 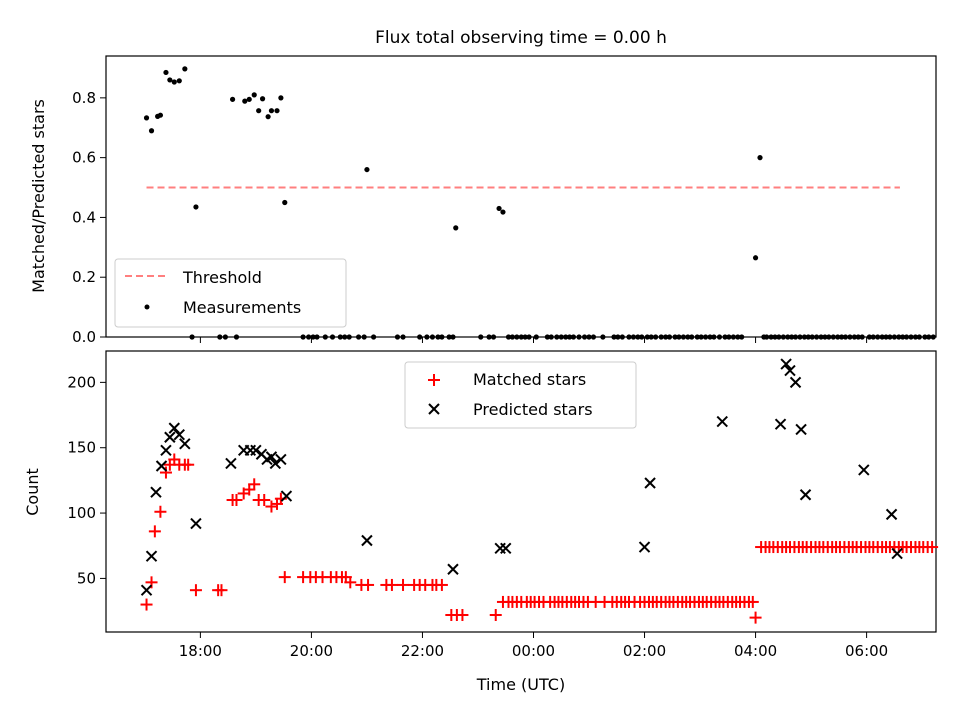 I want to click on top-y-tick-label: 0.2, so click(x=84, y=277).